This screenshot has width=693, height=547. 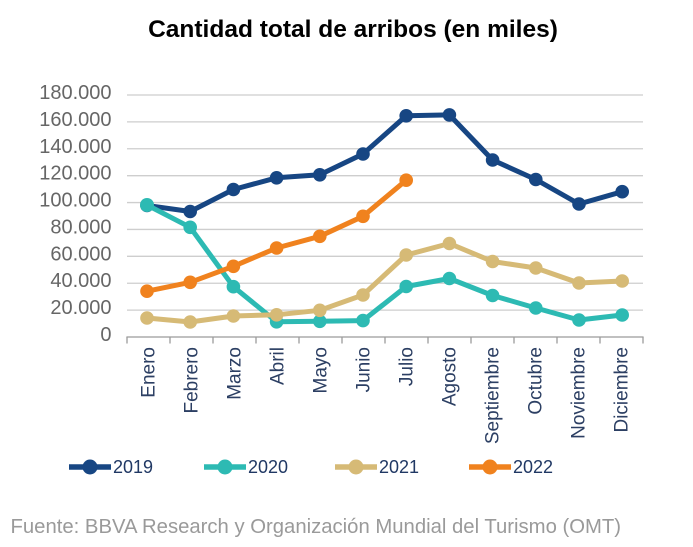 What do you see at coordinates (321, 370) in the screenshot?
I see `svg-text: Mayo` at bounding box center [321, 370].